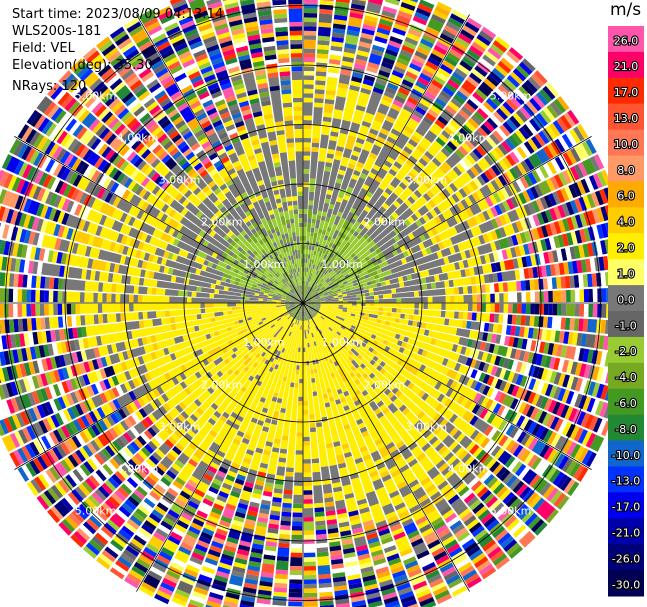 Image resolution: width=647 pixels, height=607 pixels. I want to click on field-text: Field: VEL, so click(43, 48).